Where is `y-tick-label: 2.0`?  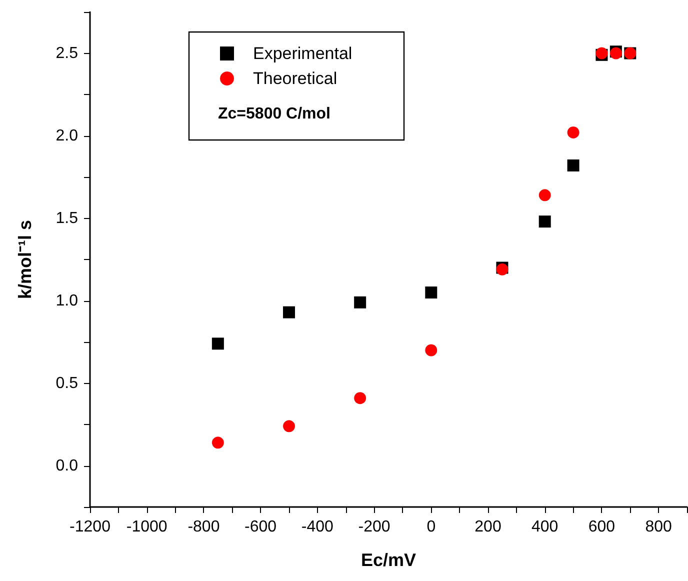 y-tick-label: 2.0 is located at coordinates (67, 135).